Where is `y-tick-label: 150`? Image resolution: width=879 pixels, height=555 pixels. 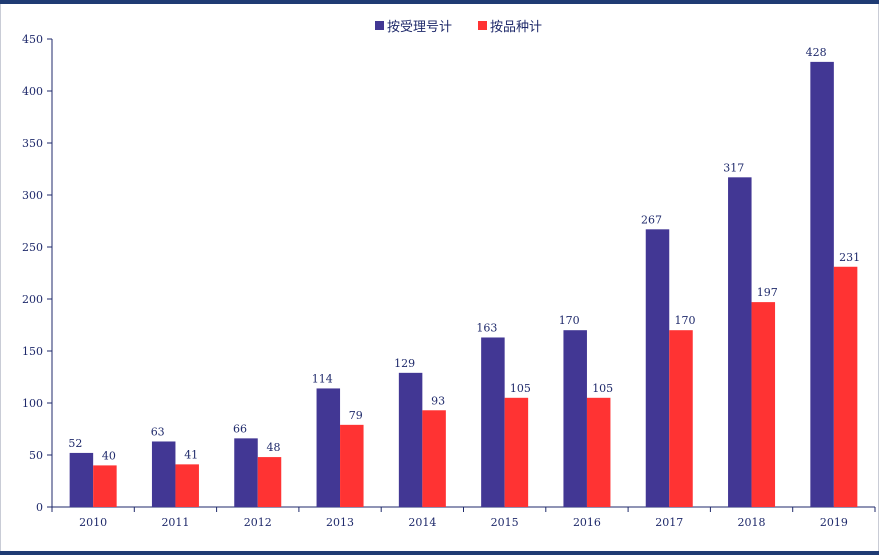
y-tick-label: 150 is located at coordinates (32, 351).